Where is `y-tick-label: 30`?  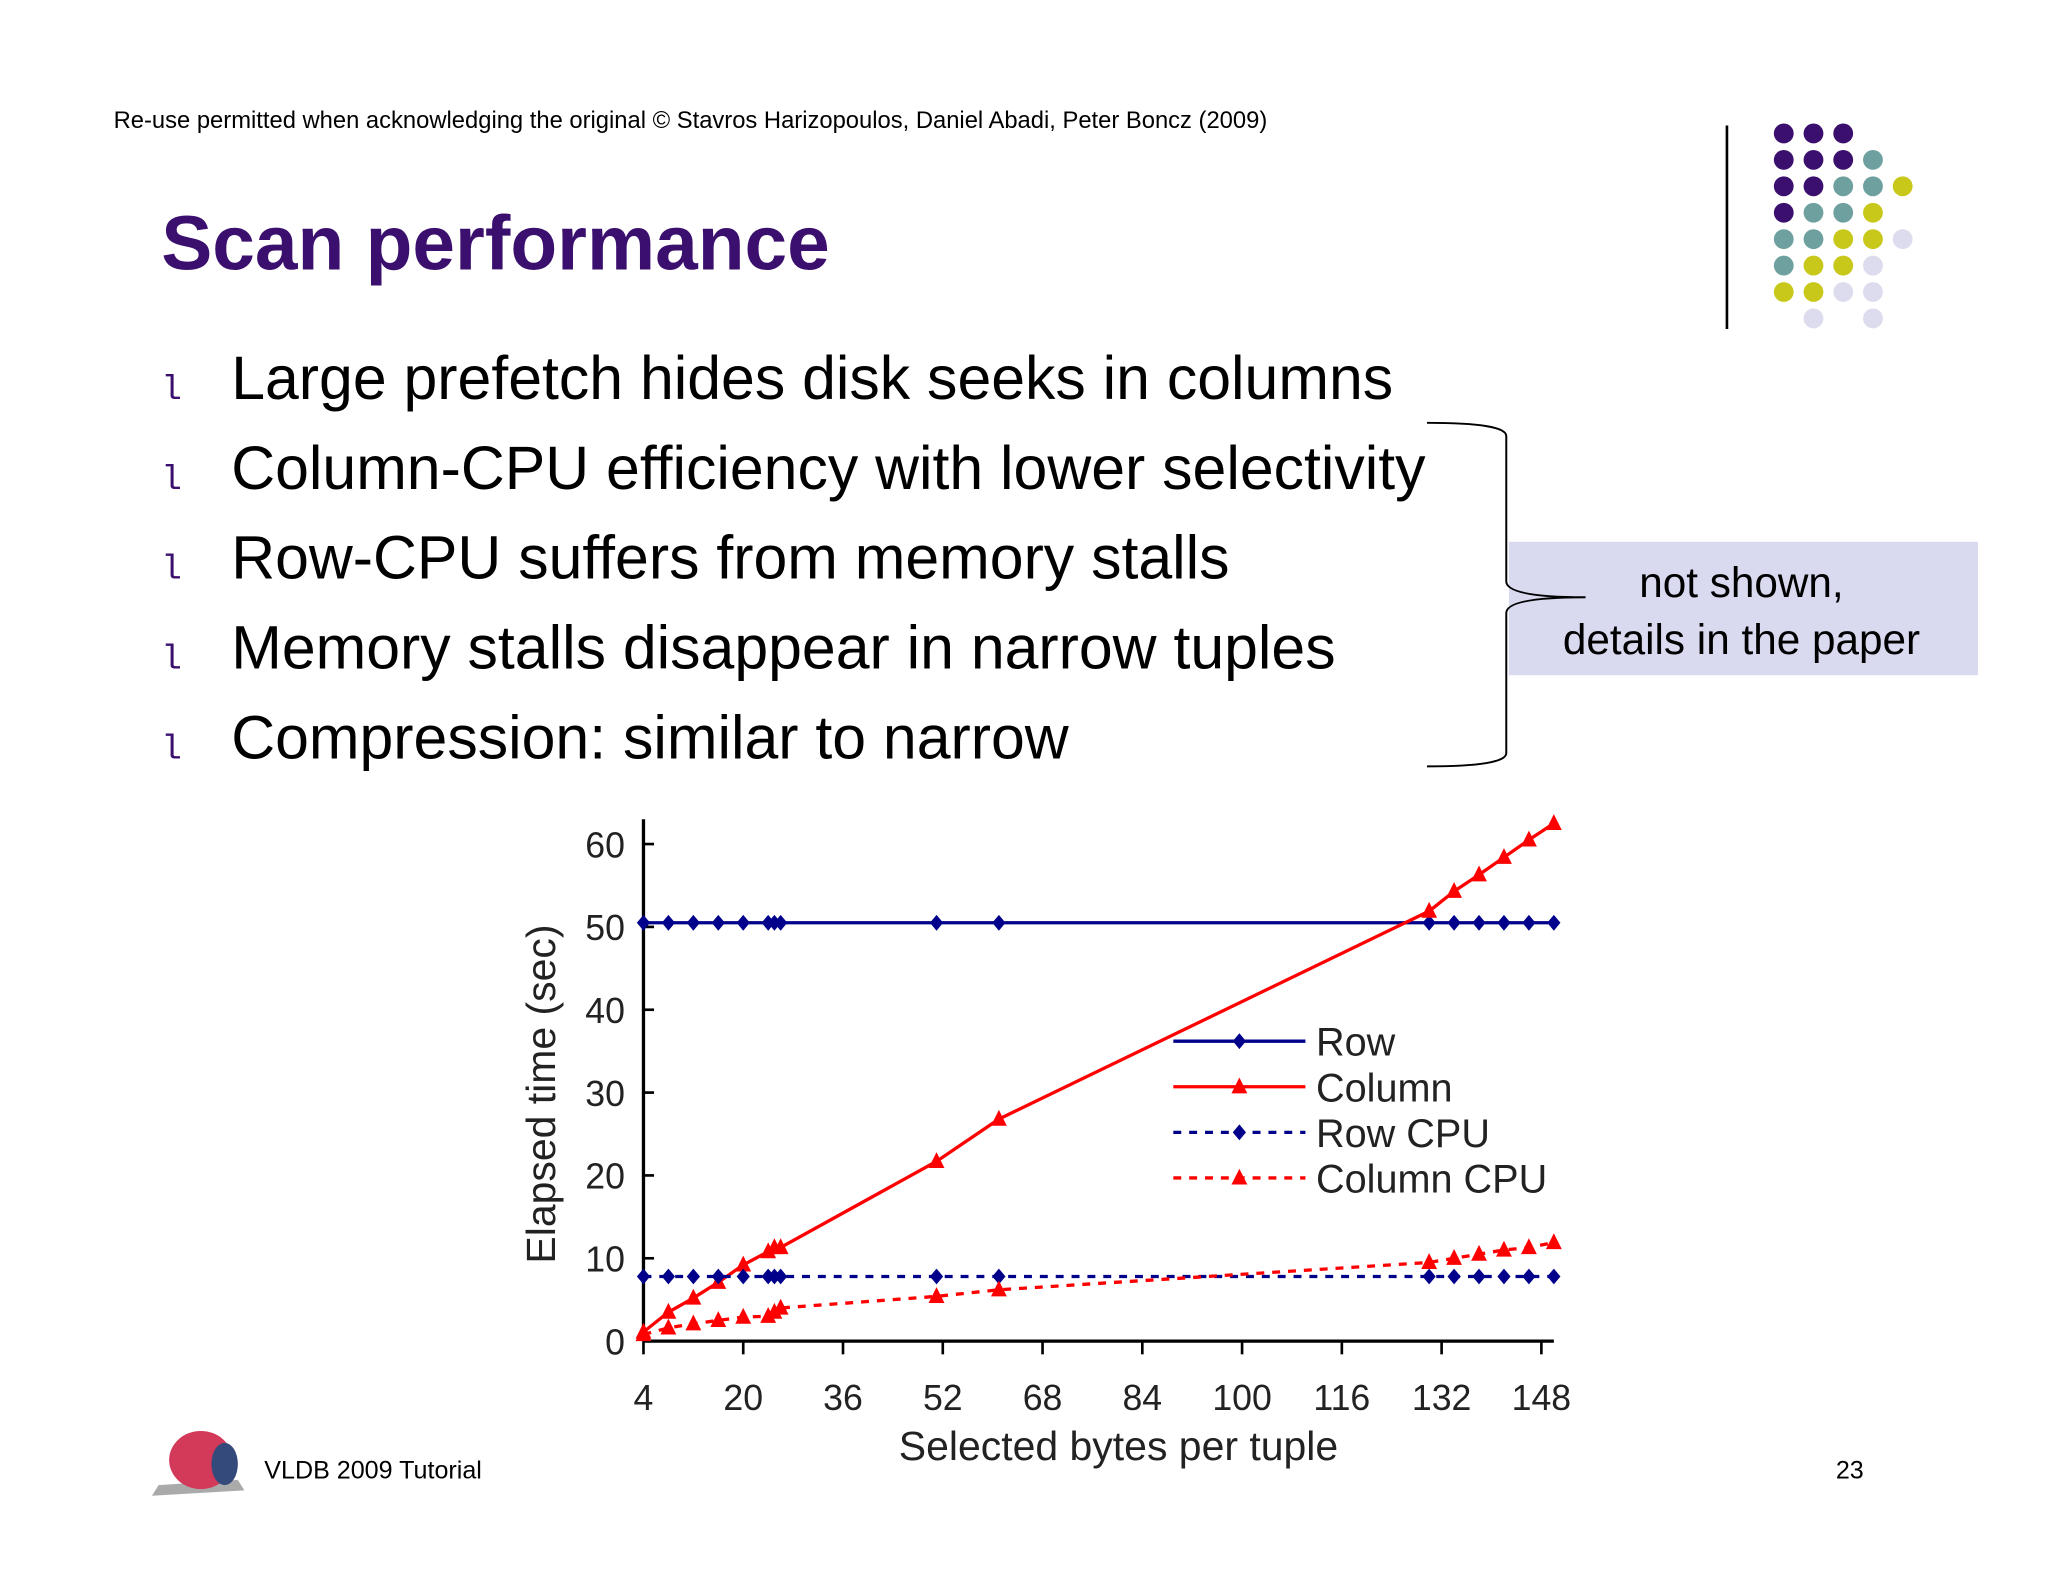
y-tick-label: 30 is located at coordinates (605, 1094).